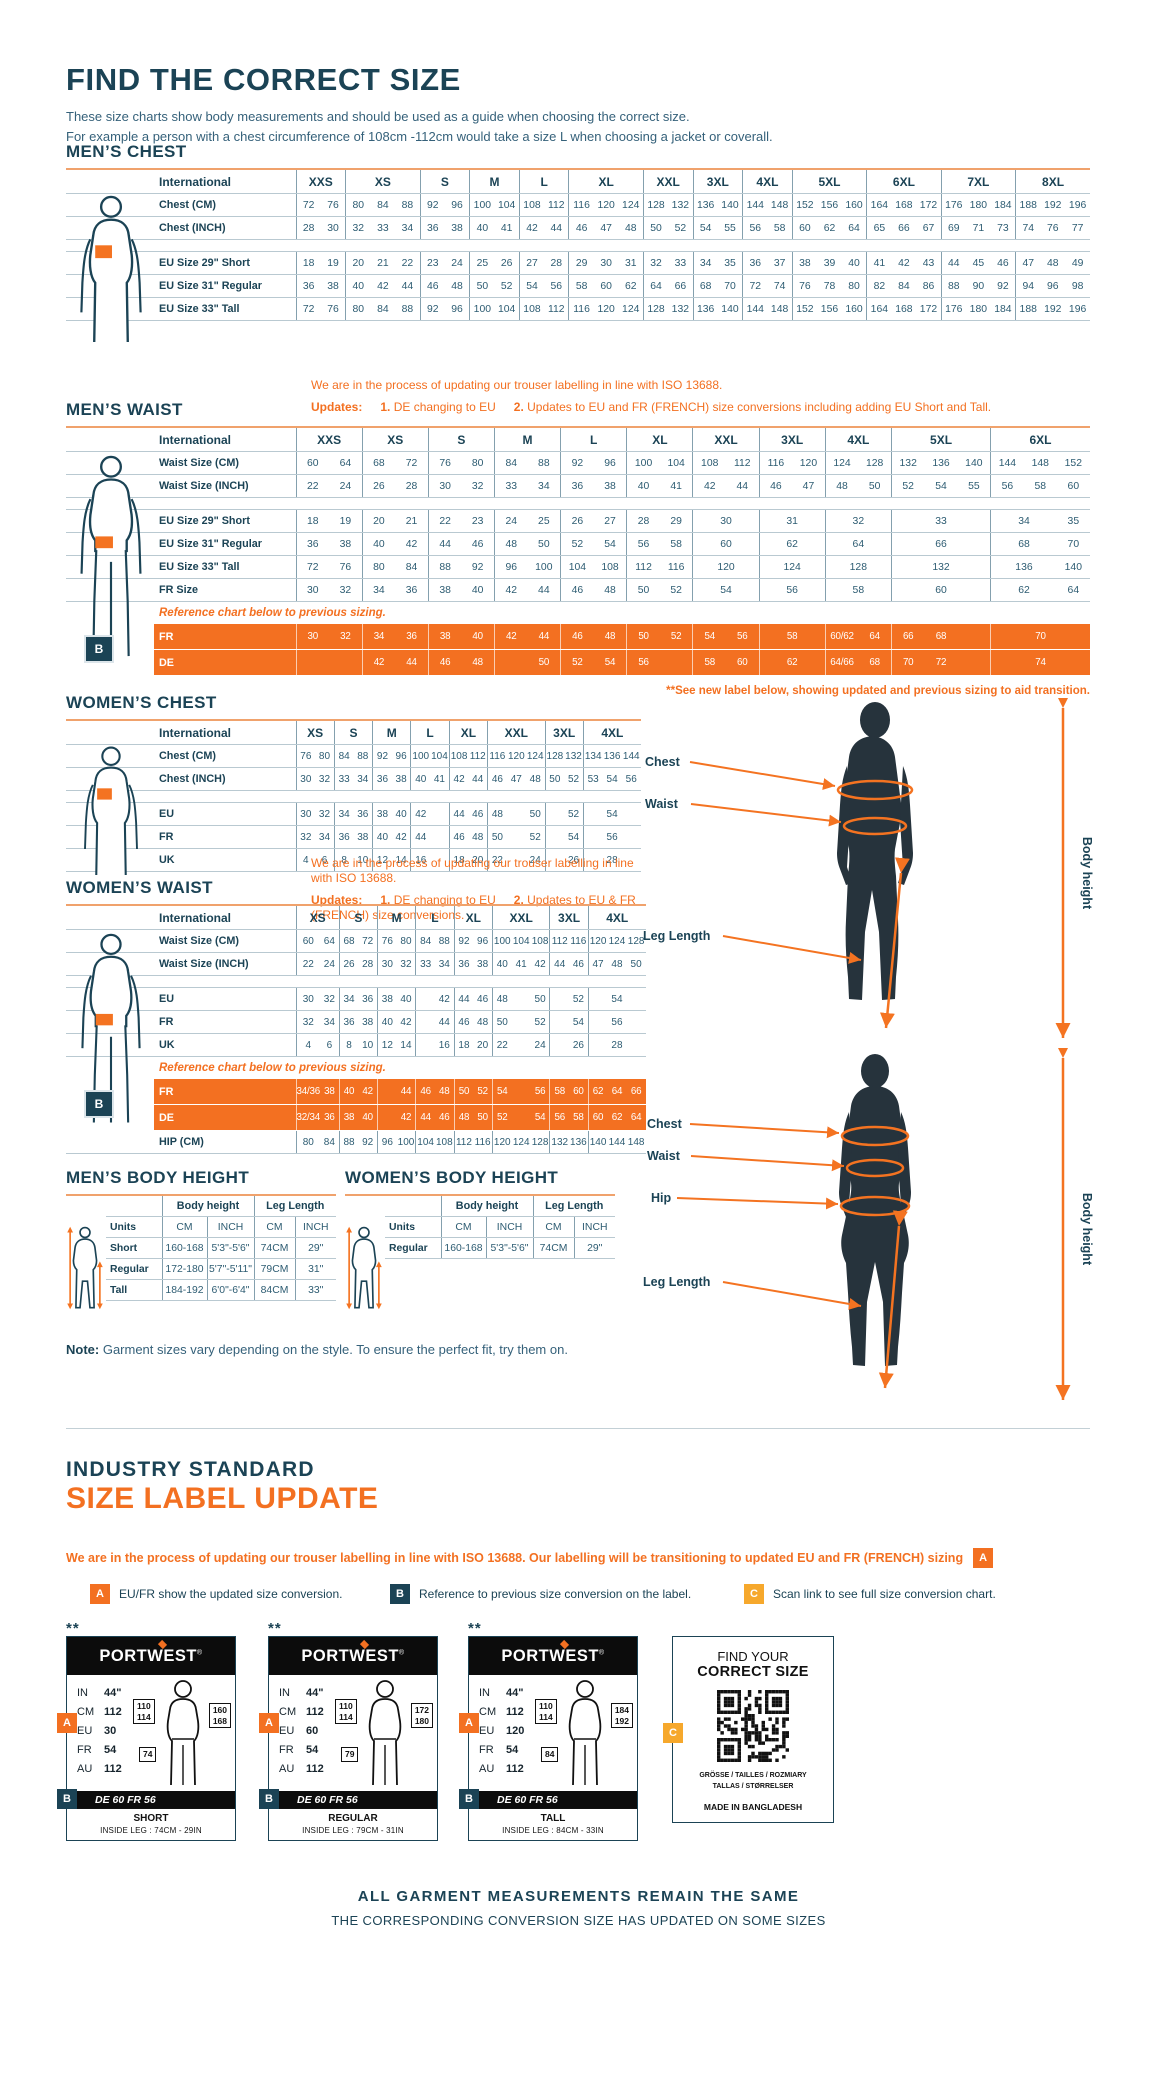 This screenshot has height=2076, width=1157. I want to click on size-value-cell: 46, so click(464, 1022).